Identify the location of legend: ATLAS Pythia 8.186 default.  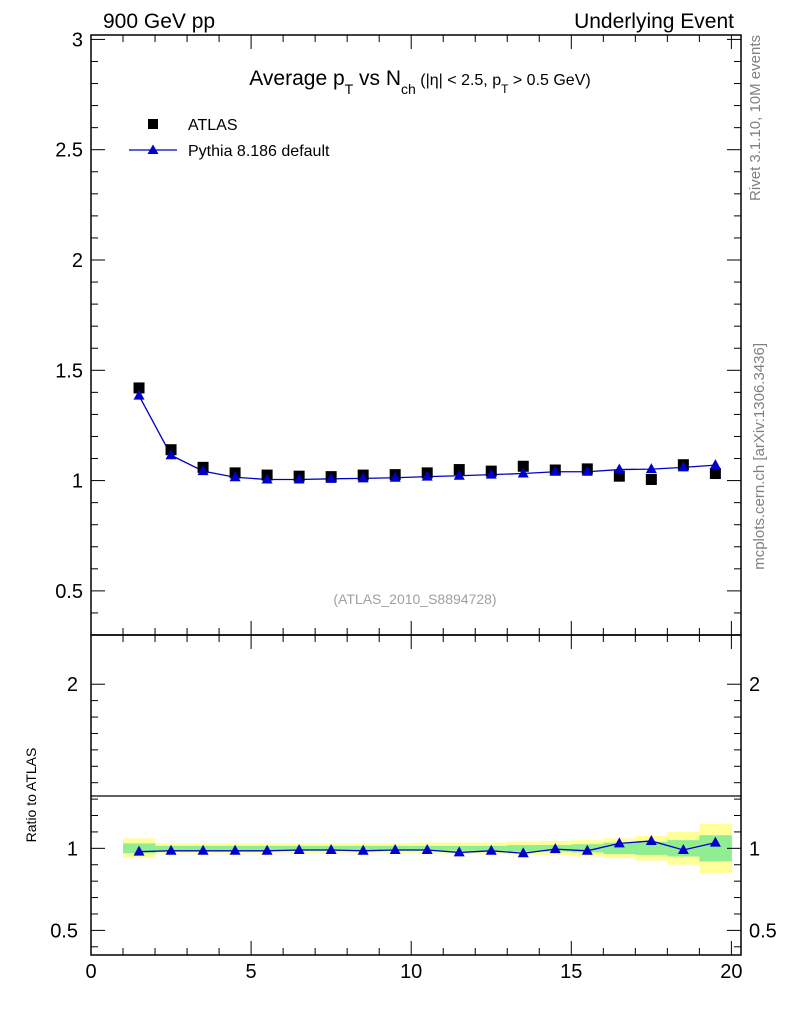
(229, 138).